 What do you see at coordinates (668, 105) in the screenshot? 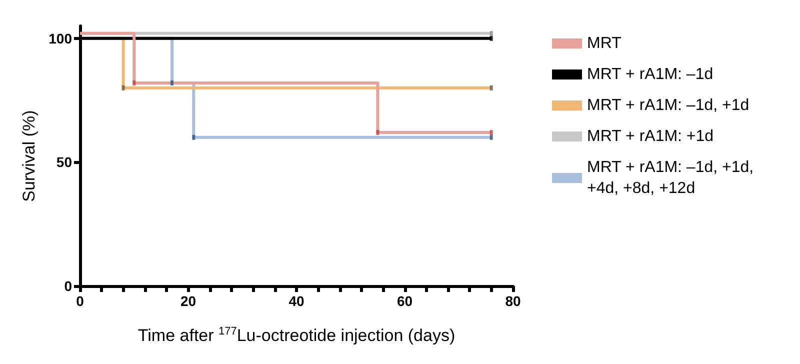
I see `legend-label: MRT + rA1M: –1d, +1d` at bounding box center [668, 105].